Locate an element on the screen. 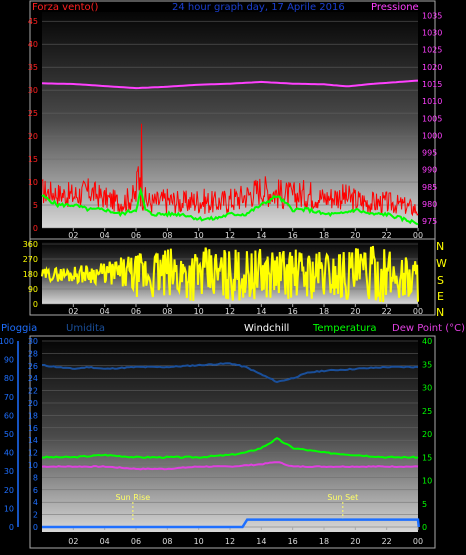 This screenshot has height=555, width=466. panel-2-x-tick-label: 08 is located at coordinates (167, 311).